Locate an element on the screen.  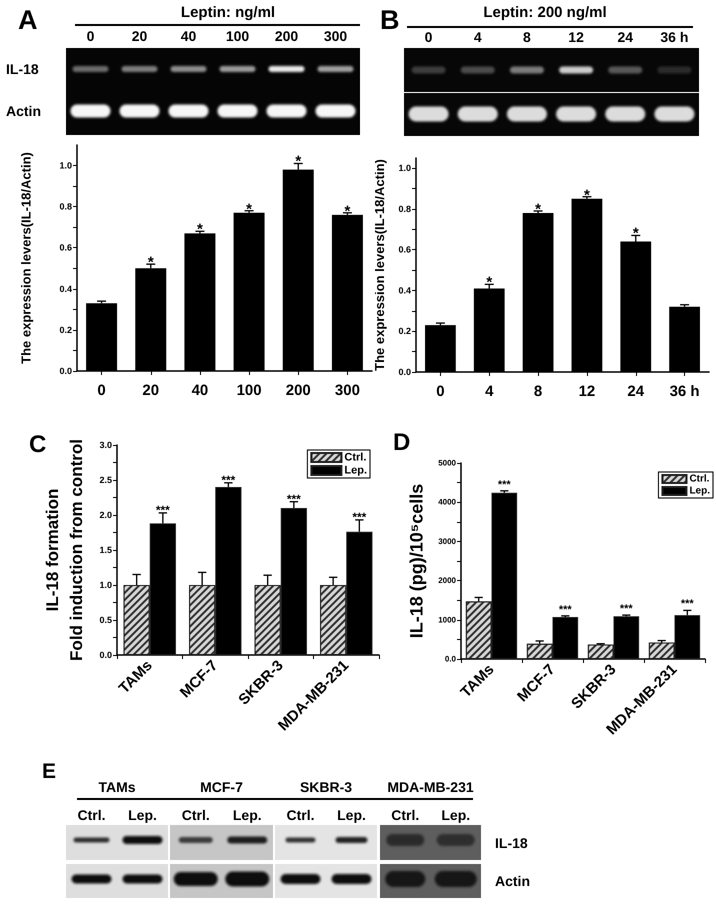
y-tick-label: 3.0 is located at coordinates (105, 445).